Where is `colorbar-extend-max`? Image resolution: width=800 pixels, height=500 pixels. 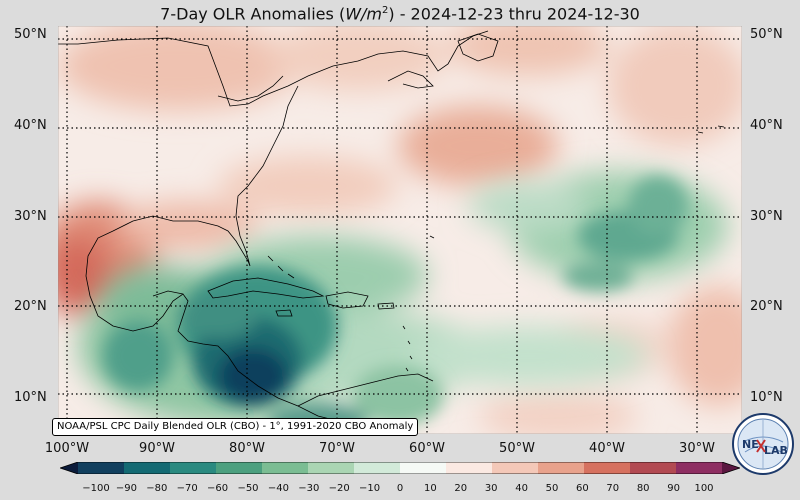 colorbar-extend-max is located at coordinates (731, 468).